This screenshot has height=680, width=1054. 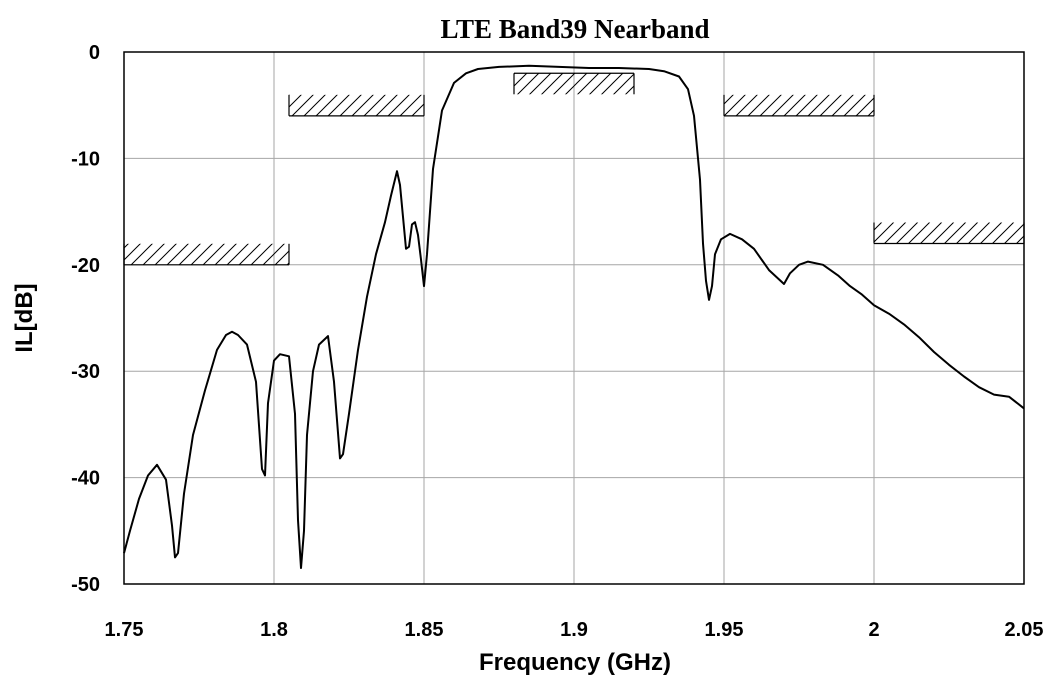 I want to click on x-axis-label: Frequency (GHz), so click(x=575, y=662).